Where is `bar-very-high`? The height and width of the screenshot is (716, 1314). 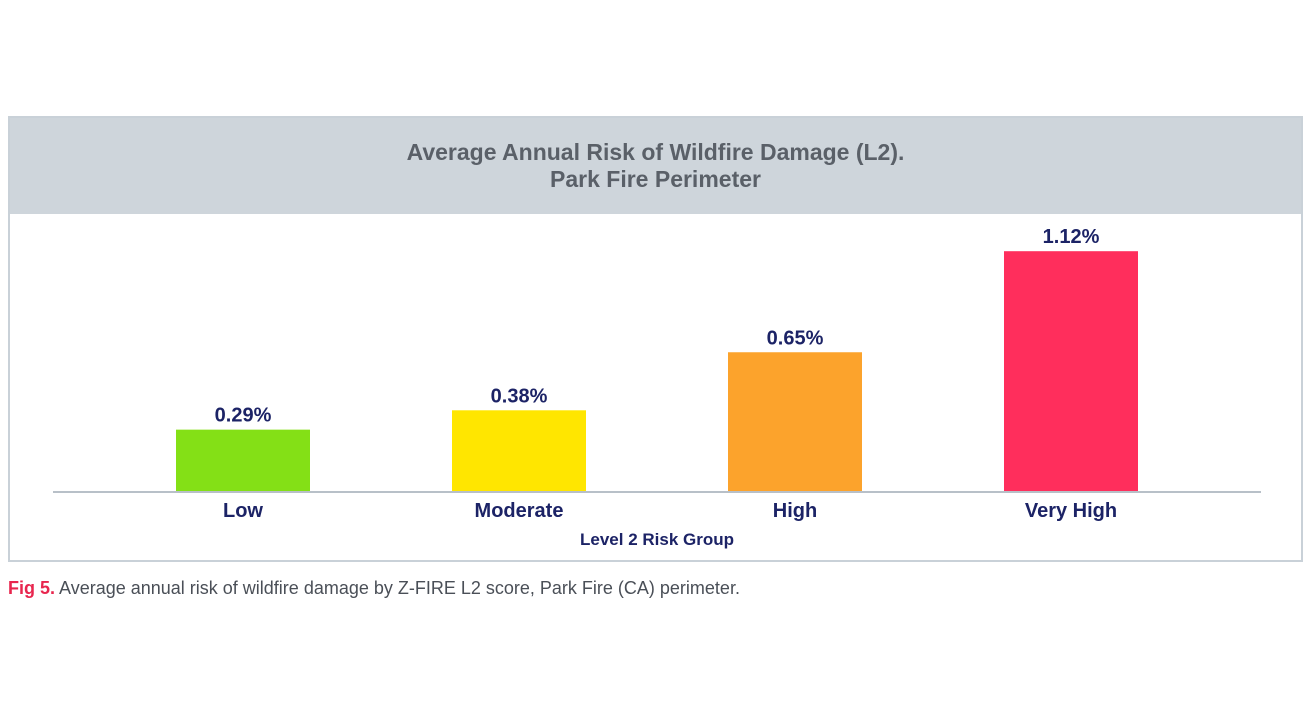
bar-very-high is located at coordinates (1071, 371).